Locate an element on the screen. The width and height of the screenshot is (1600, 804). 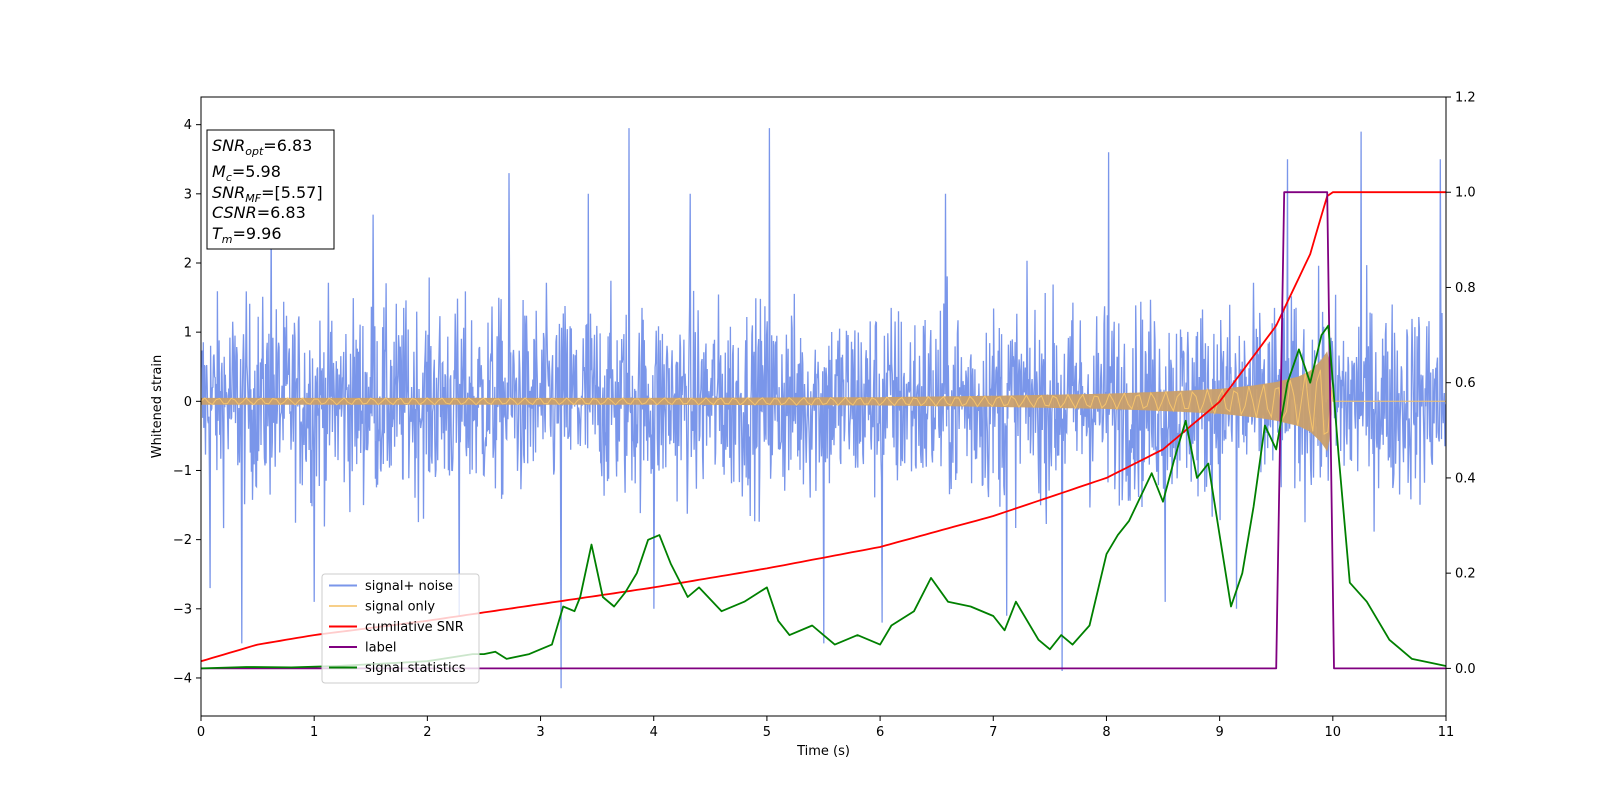
legend-item-signal-noise: signal+ noise is located at coordinates (391, 586).